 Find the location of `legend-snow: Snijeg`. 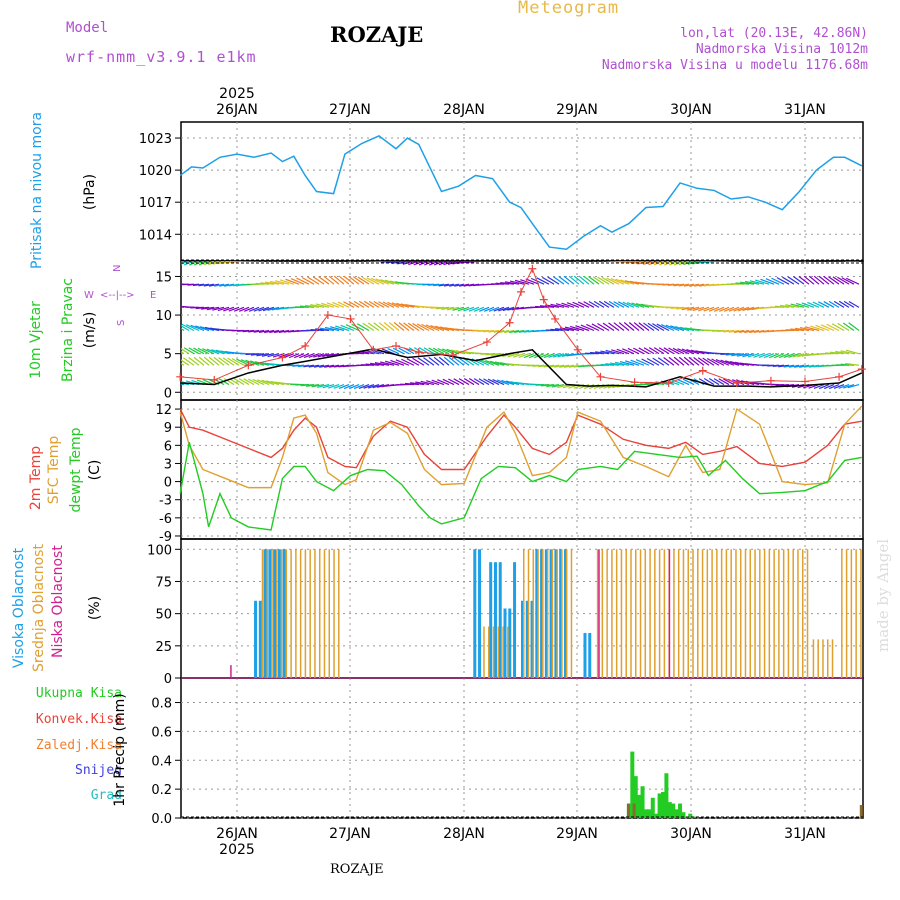

legend-snow: Snijeg is located at coordinates (98, 770).